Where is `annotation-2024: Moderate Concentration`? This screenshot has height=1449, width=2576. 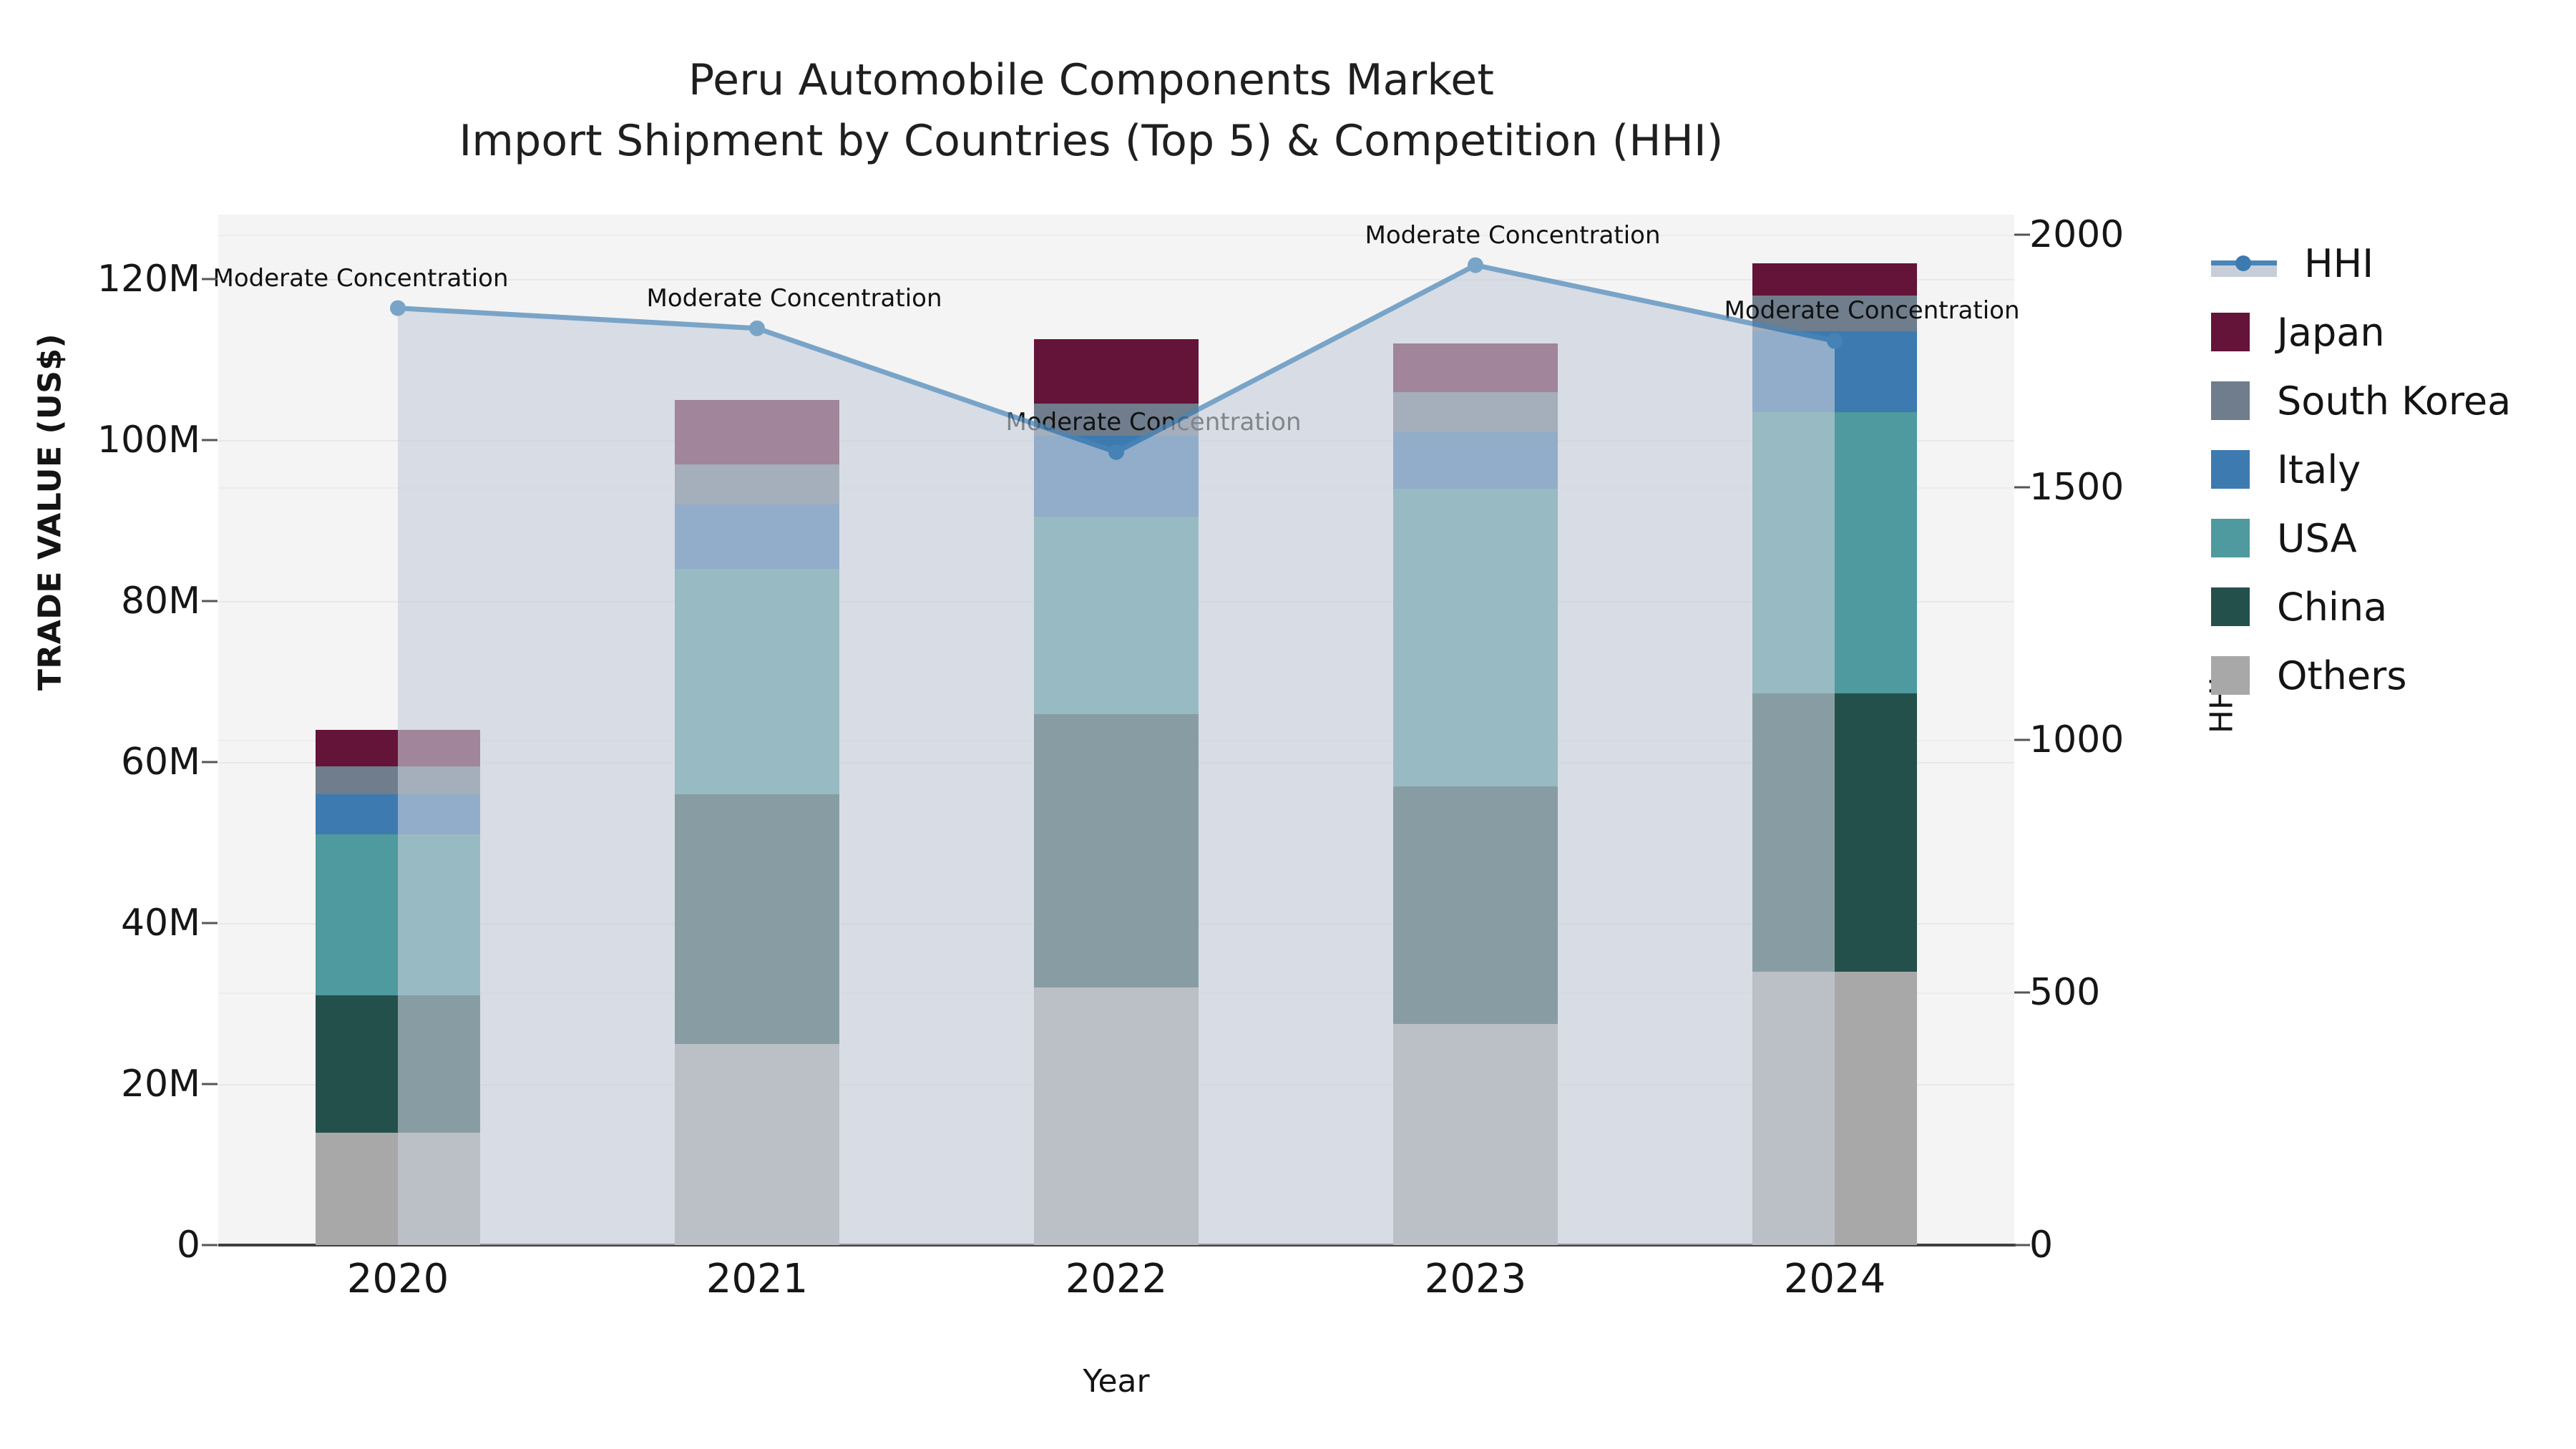
annotation-2024: Moderate Concentration is located at coordinates (1872, 311).